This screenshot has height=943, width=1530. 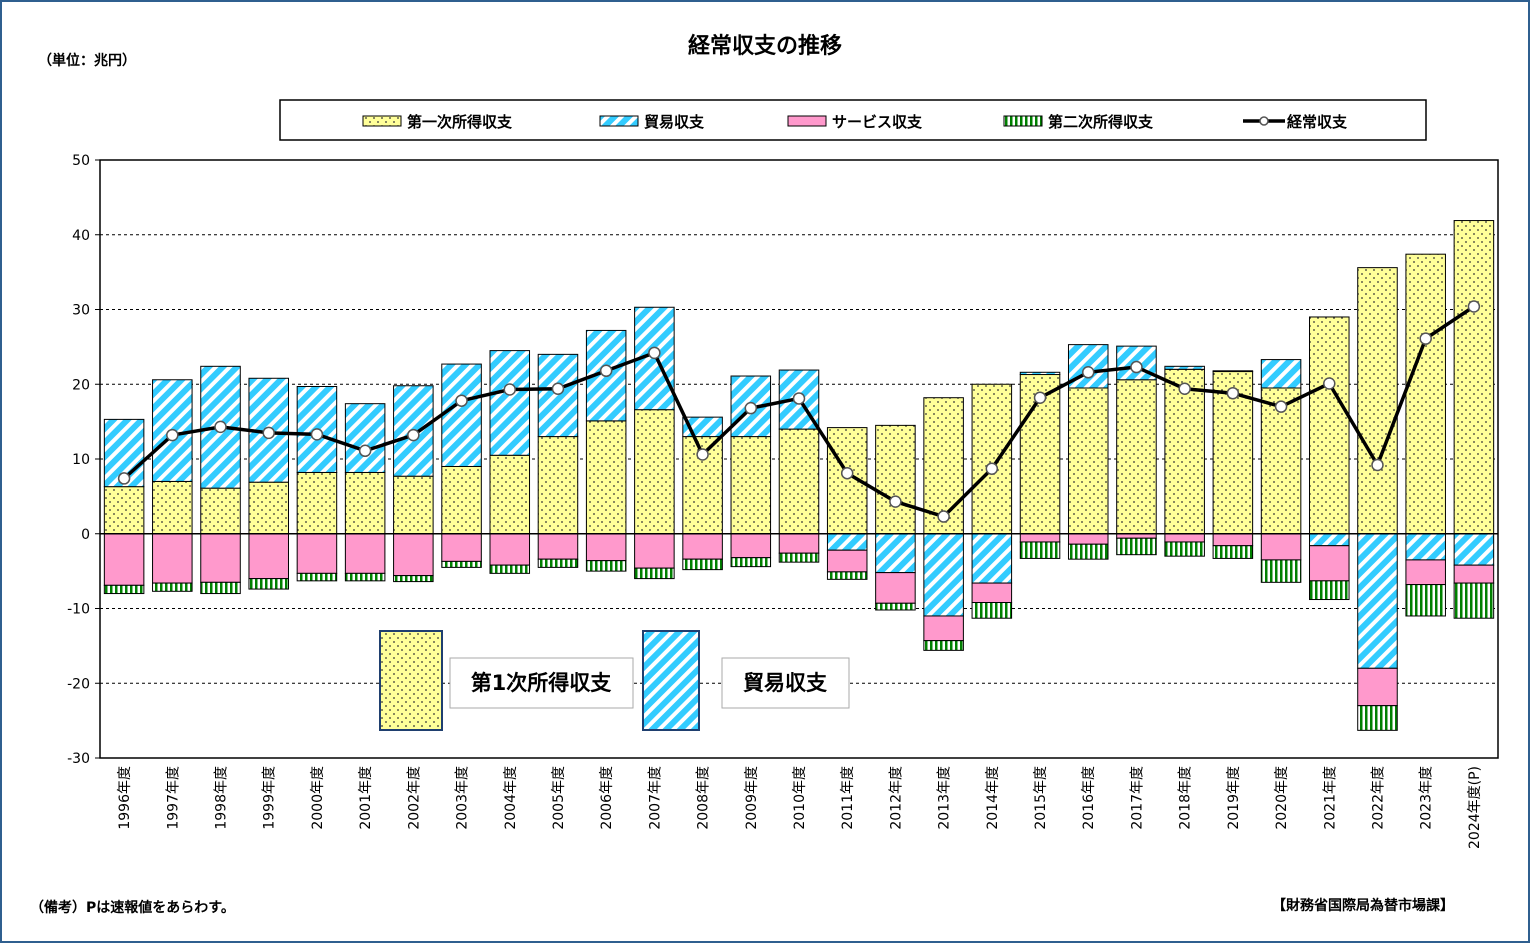 What do you see at coordinates (78, 684) in the screenshot?
I see `y-tick-label: -20` at bounding box center [78, 684].